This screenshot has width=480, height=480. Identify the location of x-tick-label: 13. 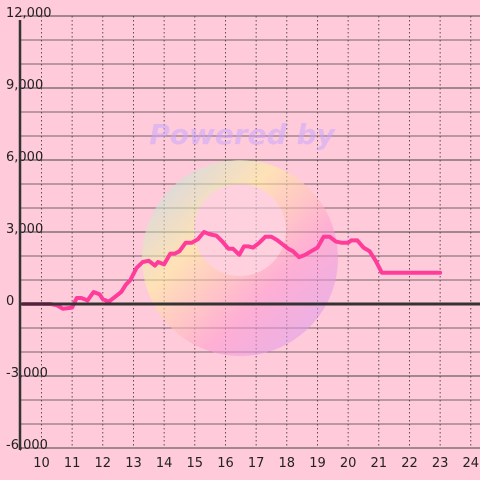
(133, 463).